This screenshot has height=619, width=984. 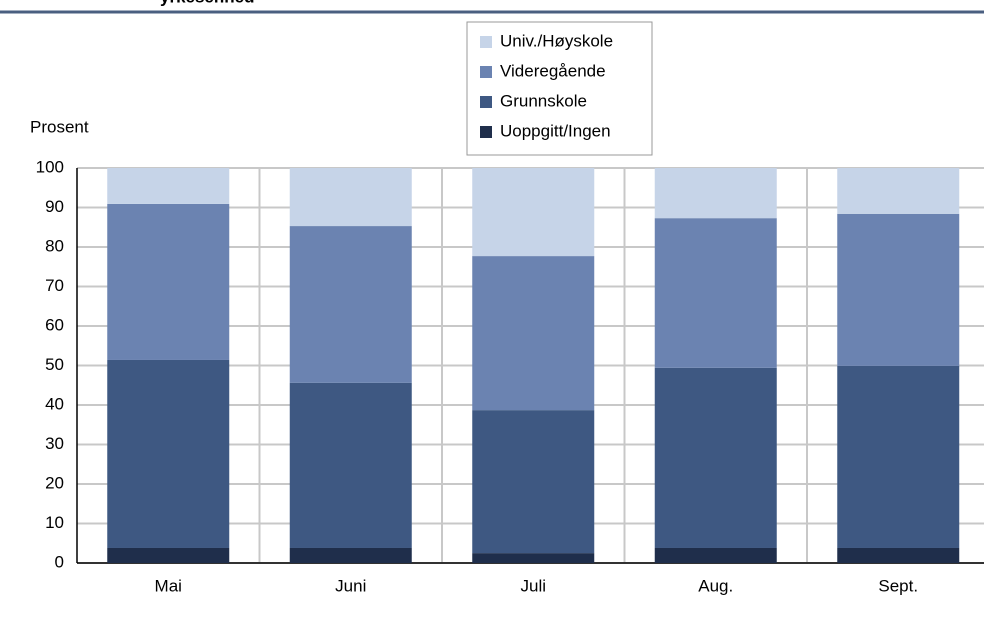 What do you see at coordinates (715, 585) in the screenshot?
I see `x-tick-label: Aug.` at bounding box center [715, 585].